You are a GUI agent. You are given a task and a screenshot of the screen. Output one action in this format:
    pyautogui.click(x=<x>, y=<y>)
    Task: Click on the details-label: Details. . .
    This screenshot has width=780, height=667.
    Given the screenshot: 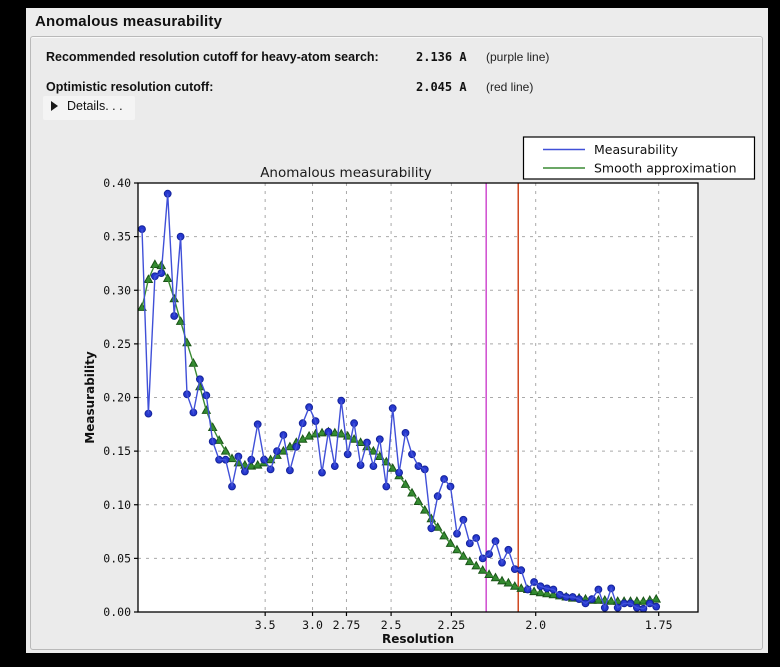 What is the action you would take?
    pyautogui.click(x=95, y=106)
    